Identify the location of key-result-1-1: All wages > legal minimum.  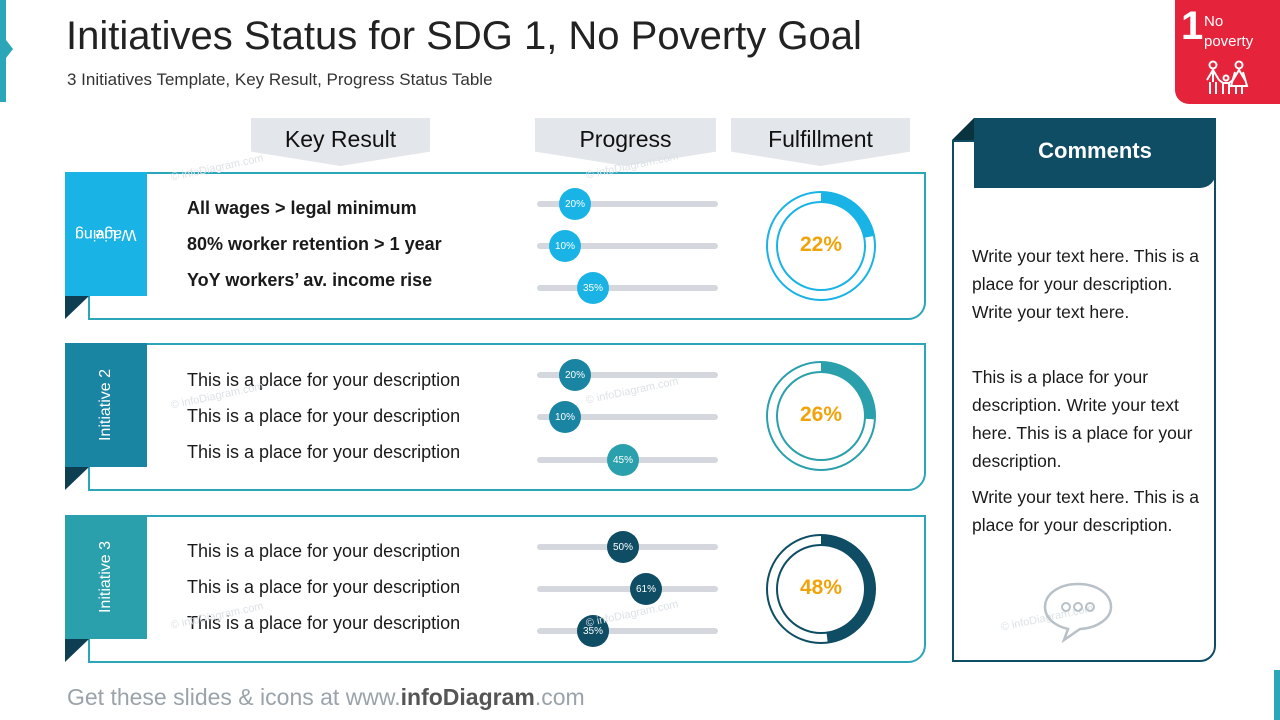
(302, 208).